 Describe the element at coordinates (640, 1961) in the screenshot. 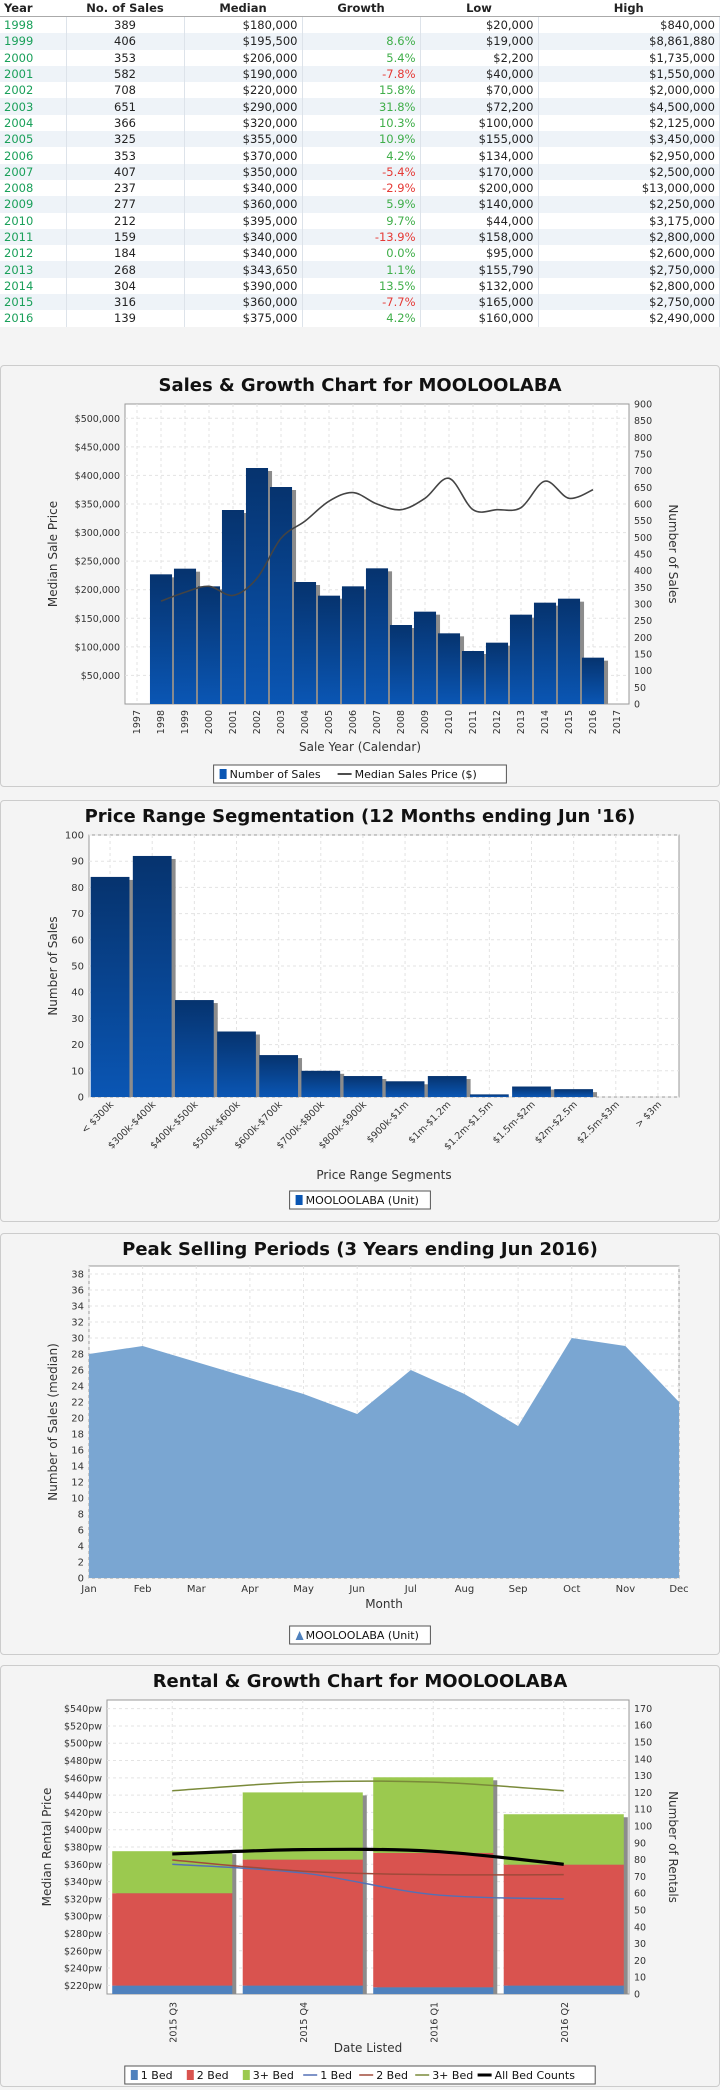

I see `y2-tick-label: 20` at that location.